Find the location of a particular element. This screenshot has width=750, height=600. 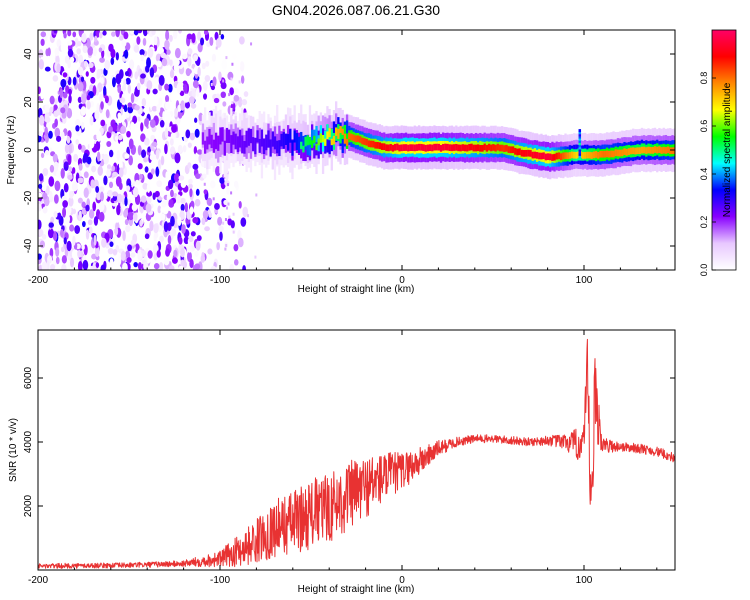

heatmap-signal-ridge is located at coordinates (438, 140).